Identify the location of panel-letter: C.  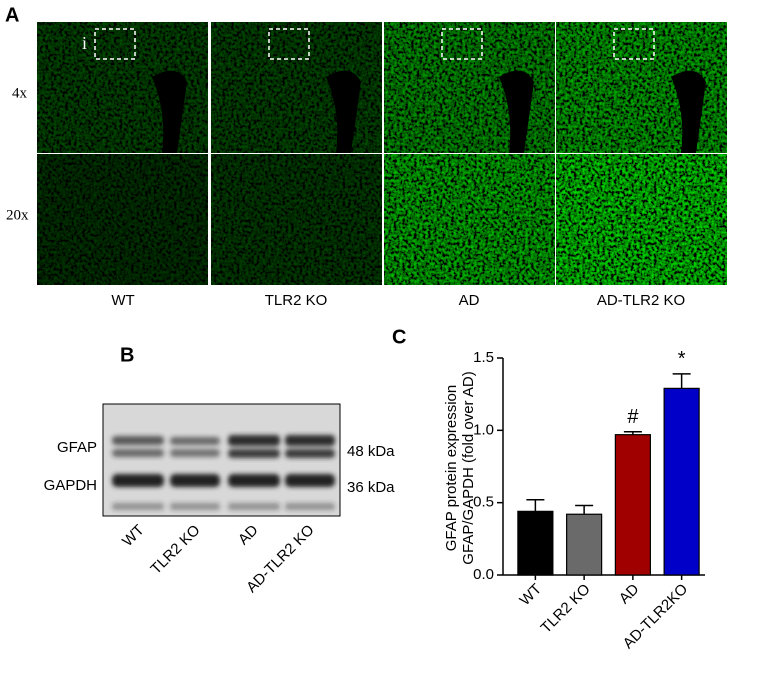
(399, 337).